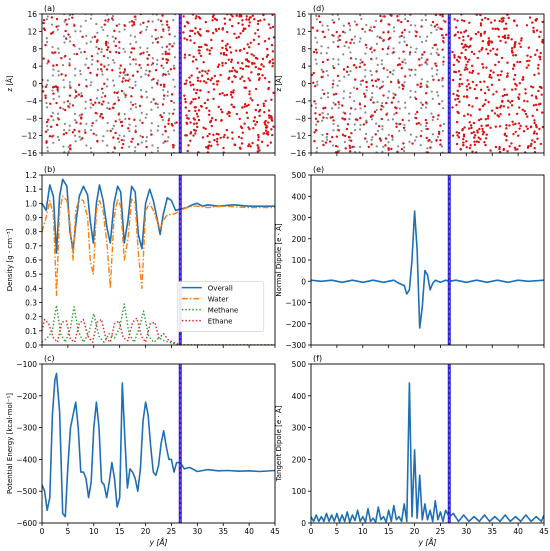 The width and height of the screenshot is (550, 551). Describe the element at coordinates (299, 175) in the screenshot. I see `y-tick-label: 500` at that location.